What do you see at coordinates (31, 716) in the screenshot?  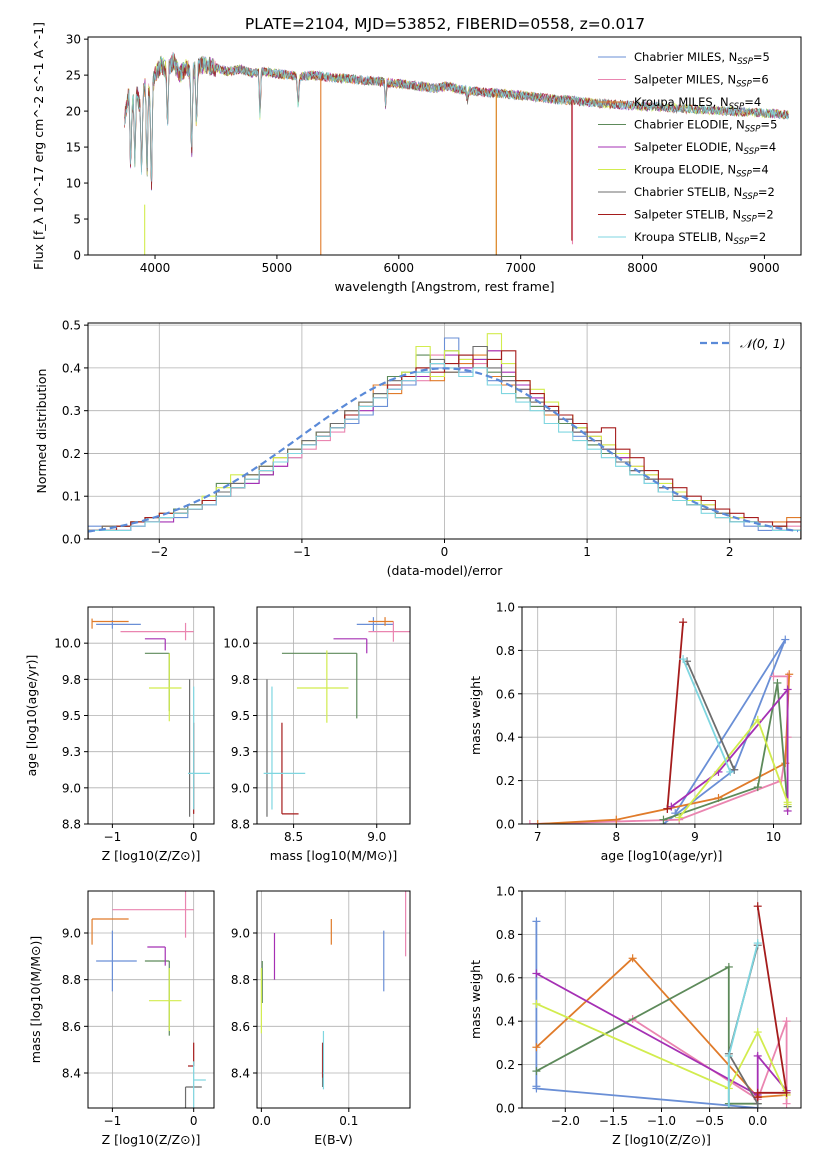 I see `y-axis-label: age [log10(age/yr)]` at bounding box center [31, 716].